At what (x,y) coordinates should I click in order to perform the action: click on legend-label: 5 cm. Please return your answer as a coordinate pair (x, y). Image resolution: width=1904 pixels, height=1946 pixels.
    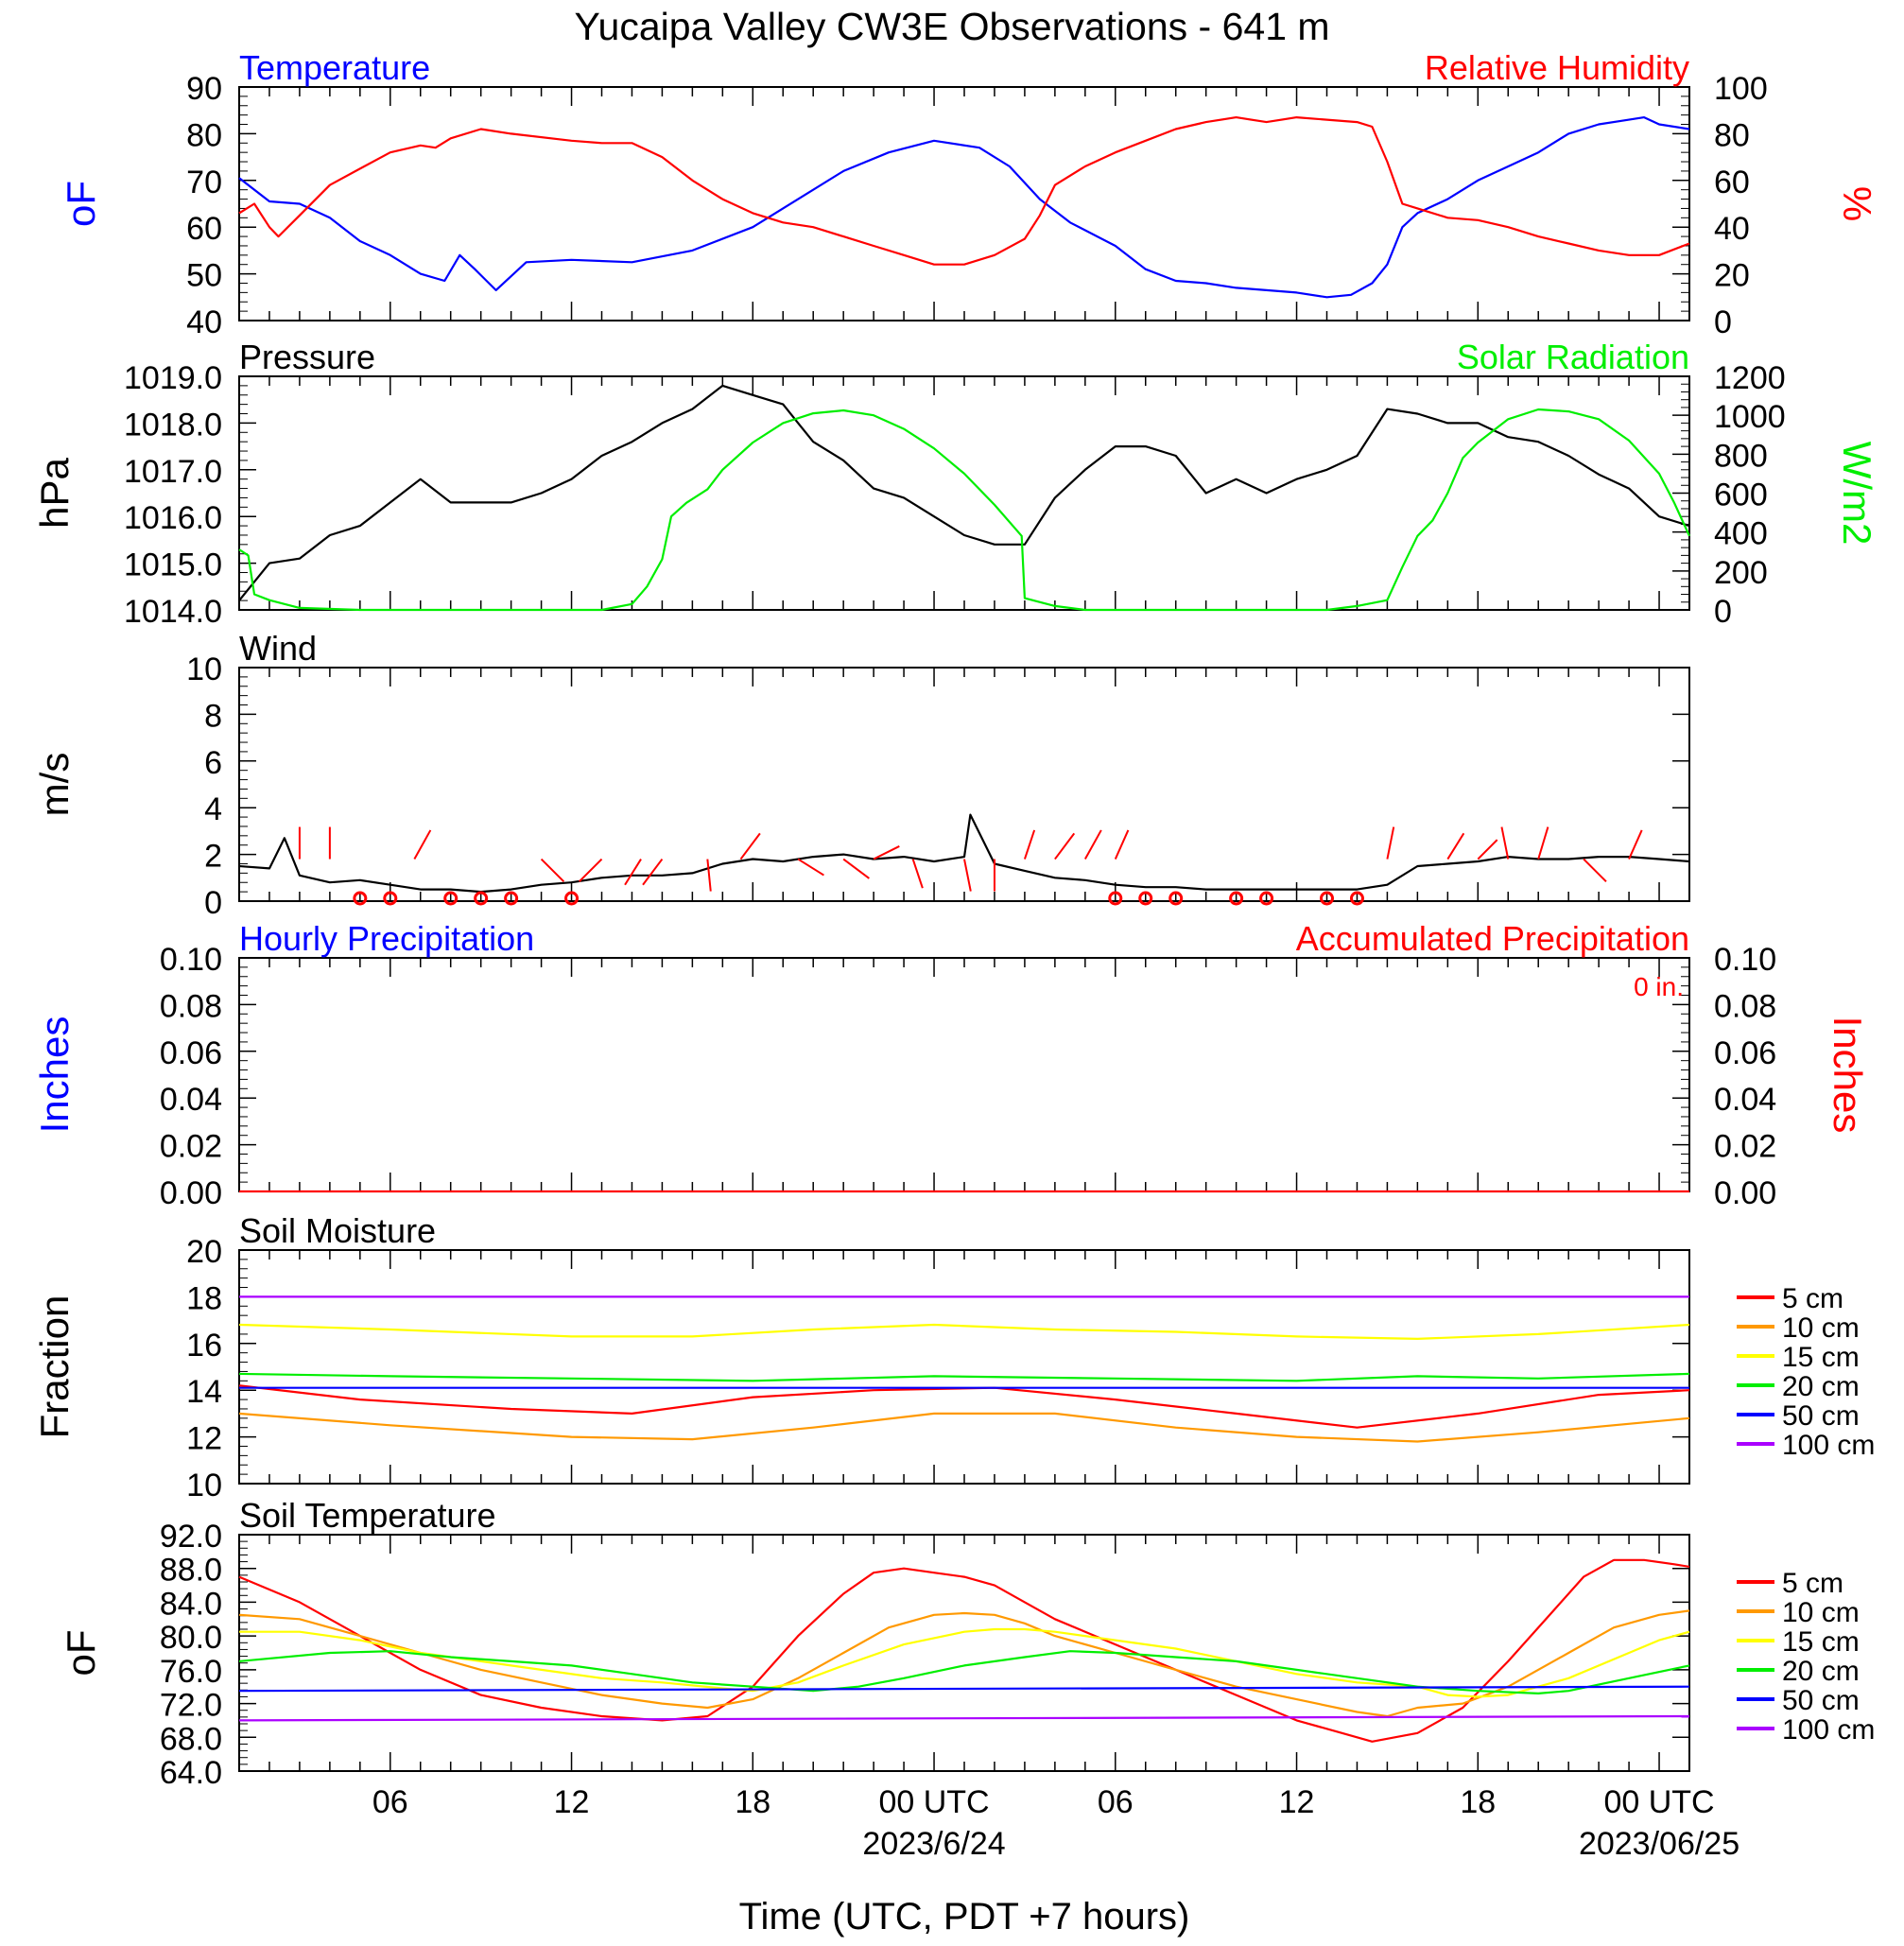
    Looking at the image, I should click on (1812, 1584).